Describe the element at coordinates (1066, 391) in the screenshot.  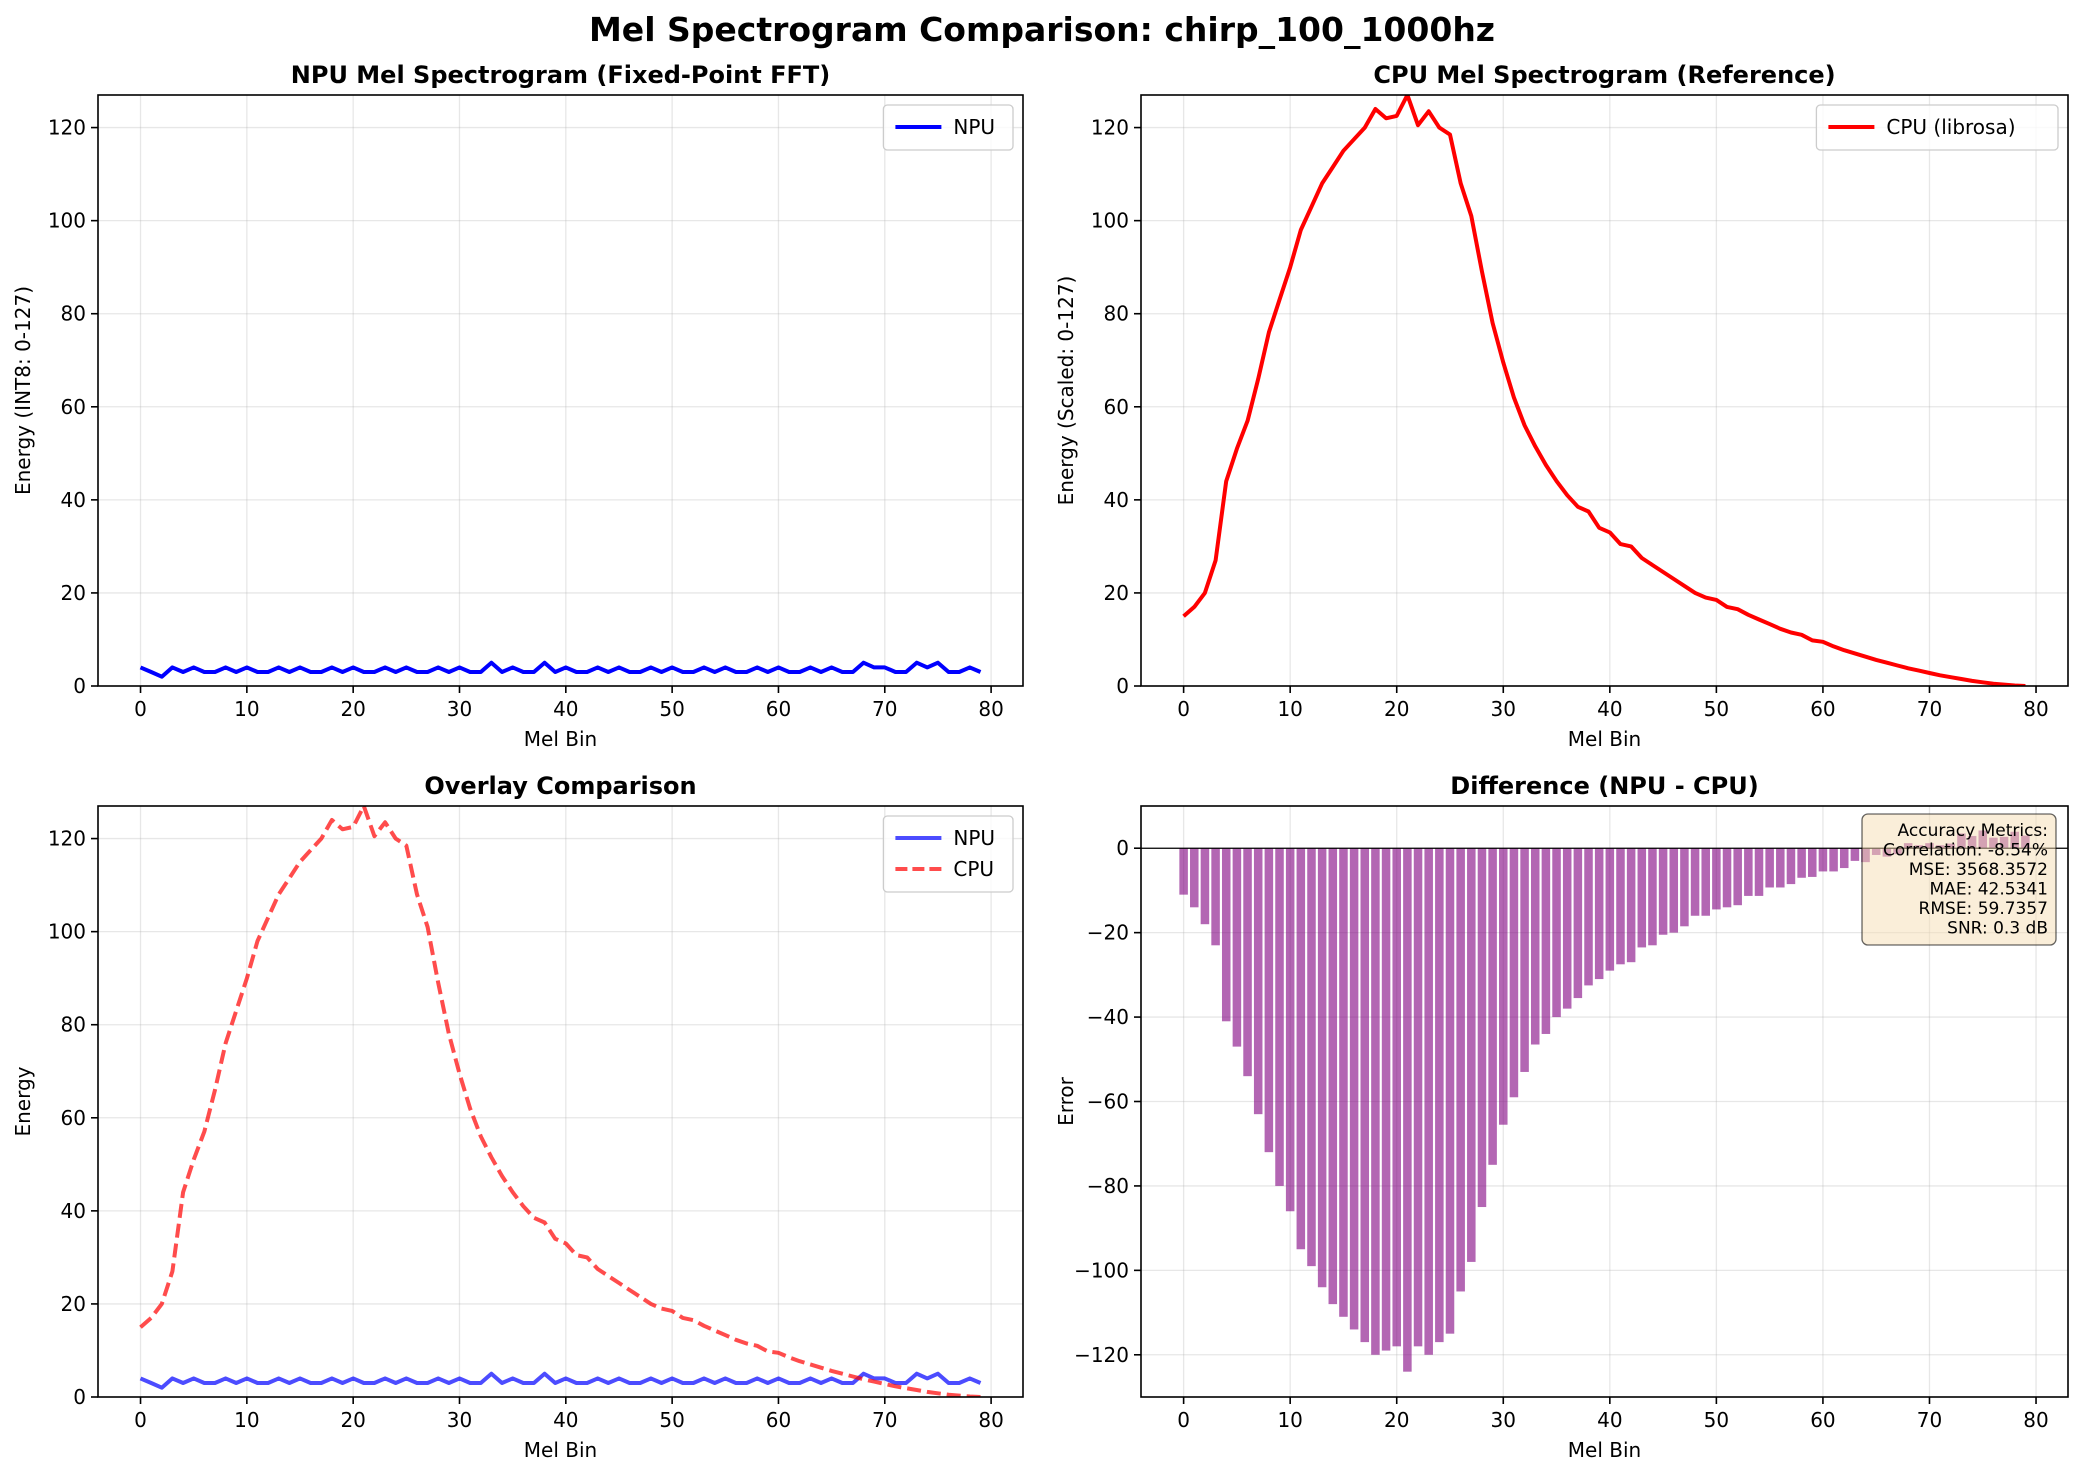
I see `y-axis-label: Energy (Scaled: 0-127)` at that location.